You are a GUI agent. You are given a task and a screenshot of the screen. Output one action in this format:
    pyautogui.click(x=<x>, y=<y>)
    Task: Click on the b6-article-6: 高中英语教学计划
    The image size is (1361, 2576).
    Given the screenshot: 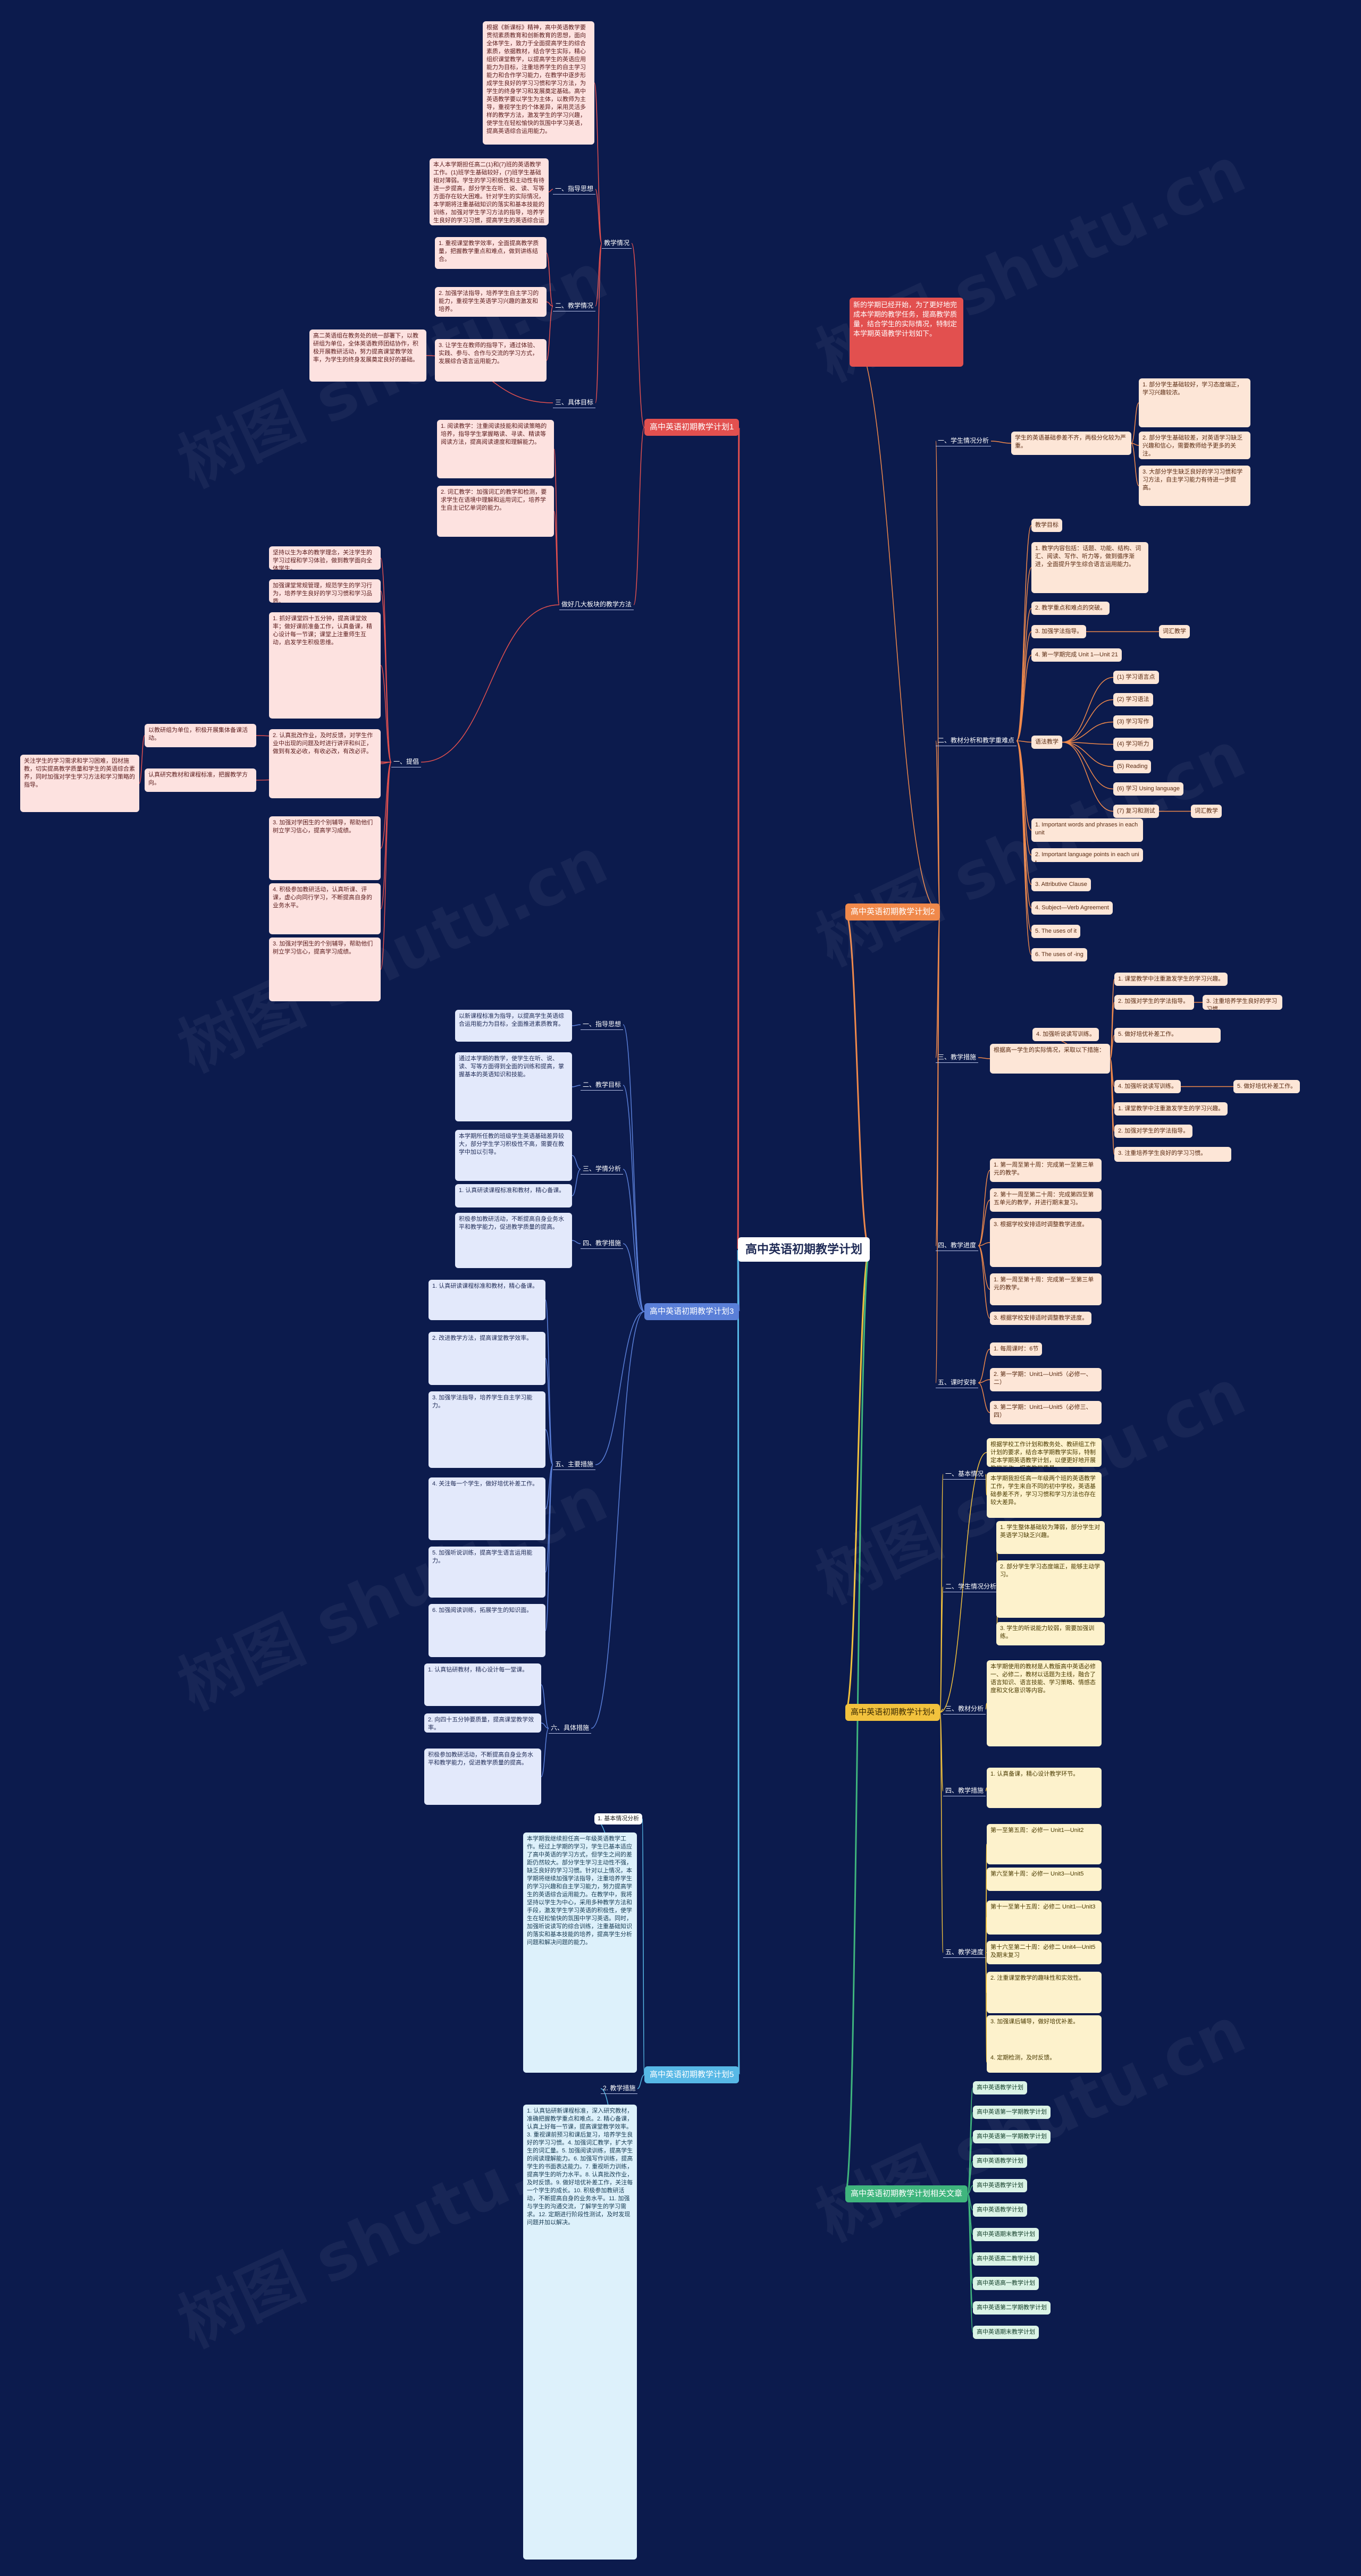 What is the action you would take?
    pyautogui.click(x=1000, y=2210)
    